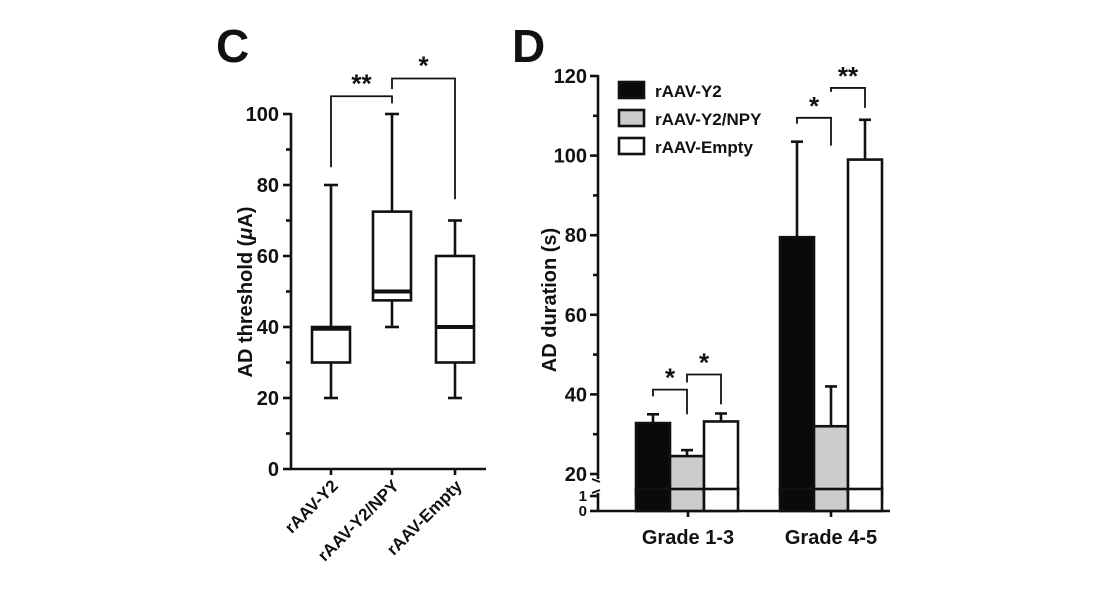 The image size is (1100, 600). I want to click on y-tick-label-d: 100, so click(570, 157).